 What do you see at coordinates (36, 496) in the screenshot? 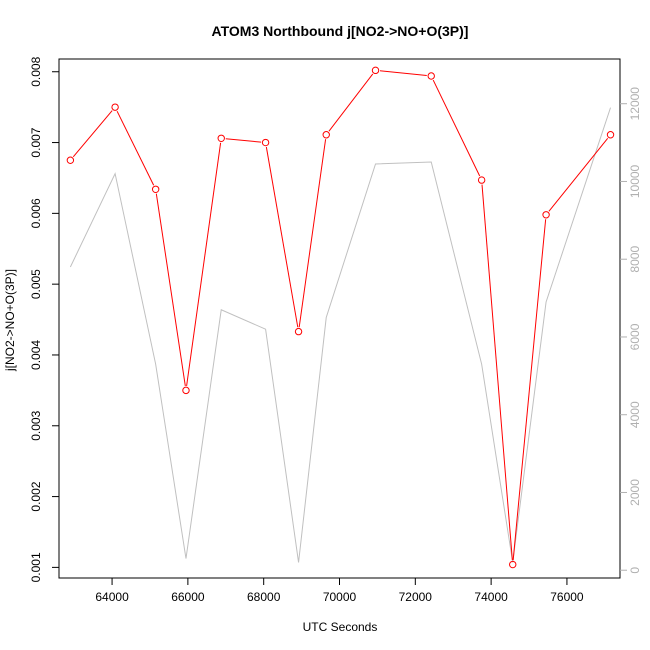
I see `y-tick-label: 0.002` at bounding box center [36, 496].